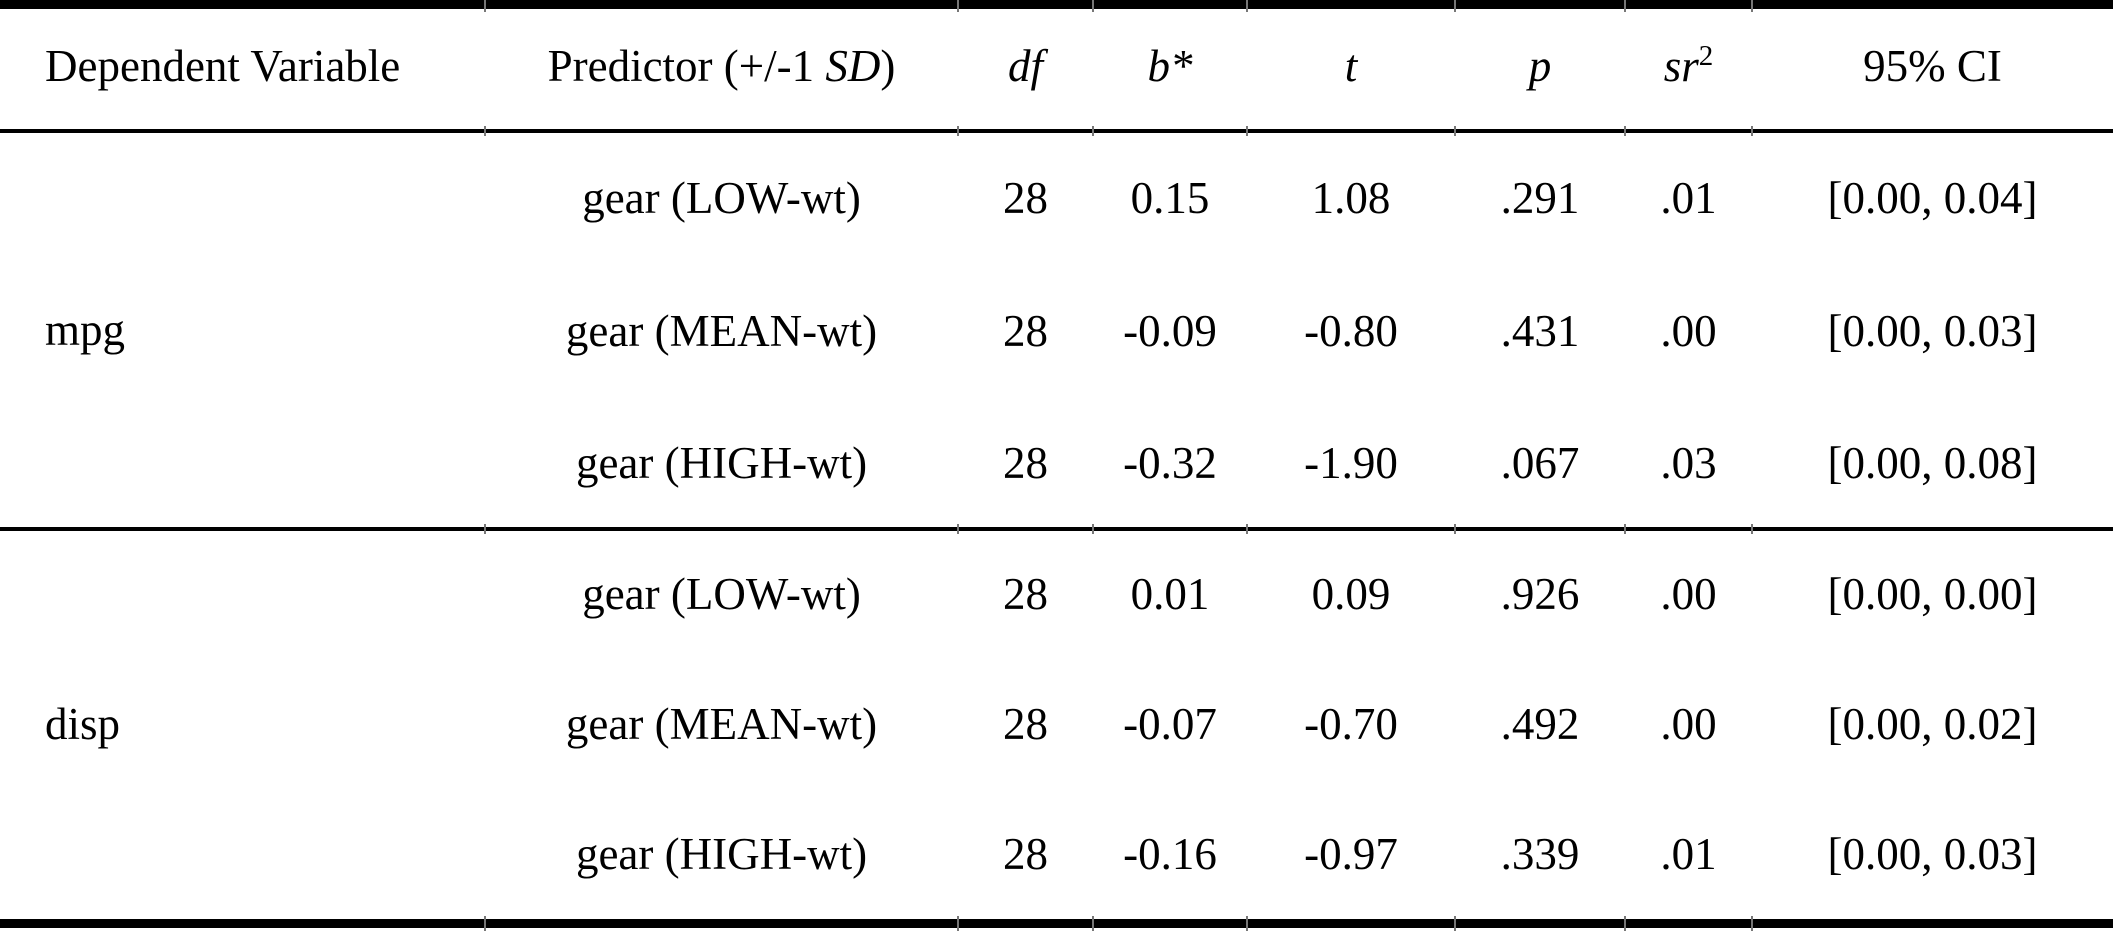  What do you see at coordinates (1351, 330) in the screenshot?
I see `cell-t: -0.80` at bounding box center [1351, 330].